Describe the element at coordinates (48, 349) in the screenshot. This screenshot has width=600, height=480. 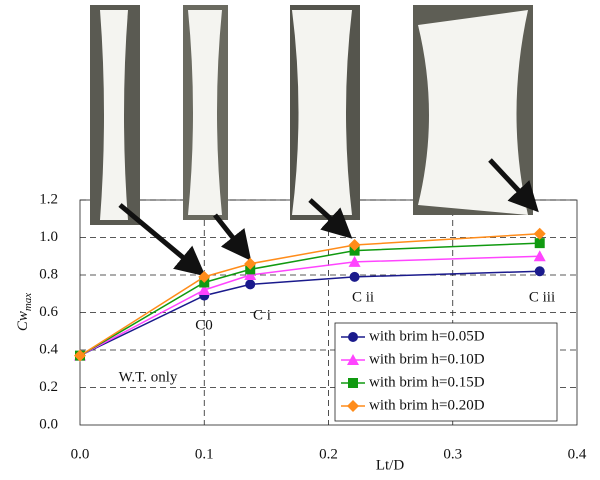
I see `y-tick-label: 0.4` at that location.